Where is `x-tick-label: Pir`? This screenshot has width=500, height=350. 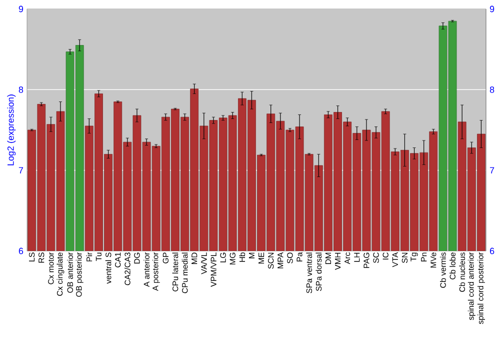 x-tick-label: Pir is located at coordinates (89, 257).